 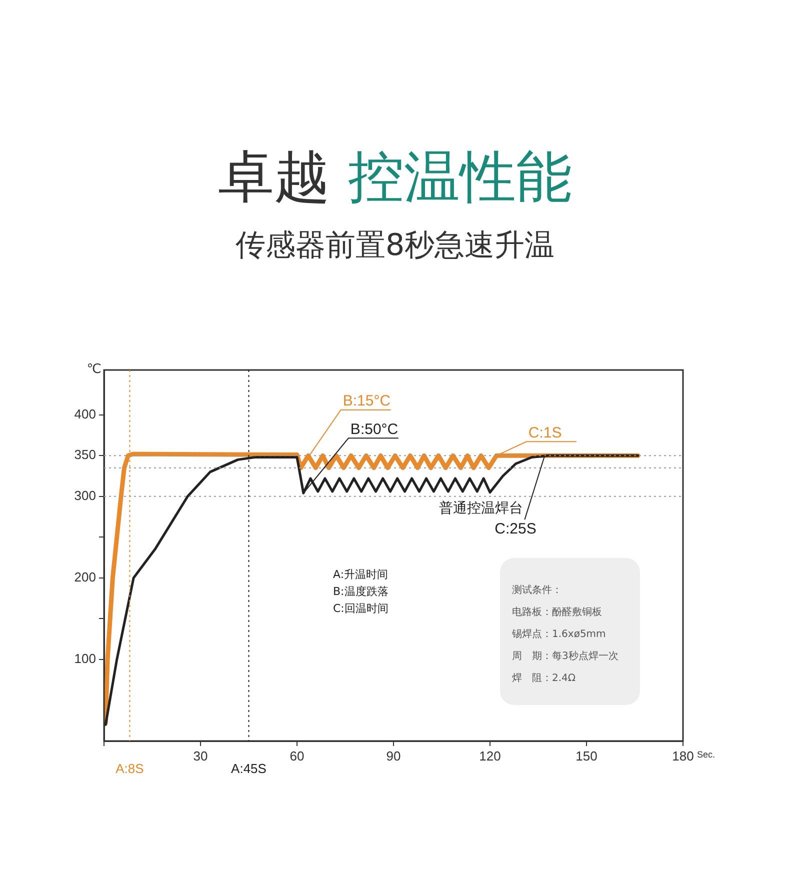 I want to click on y-tick-label: 200, so click(x=85, y=577).